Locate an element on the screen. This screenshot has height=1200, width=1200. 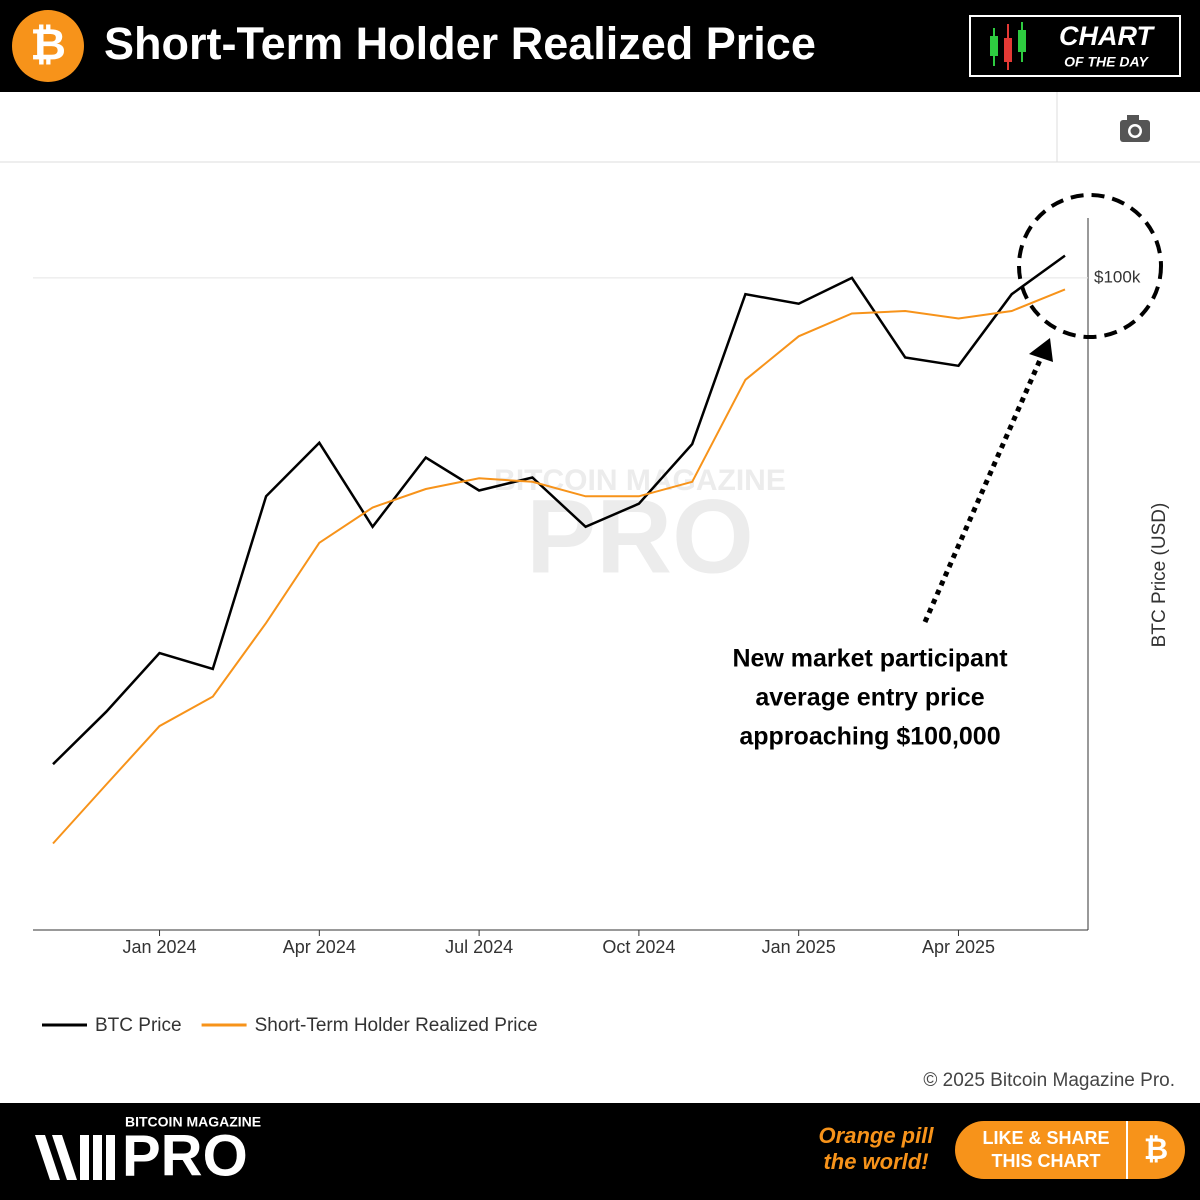
button-text: LIKE & SHARE is located at coordinates (1045, 1138).